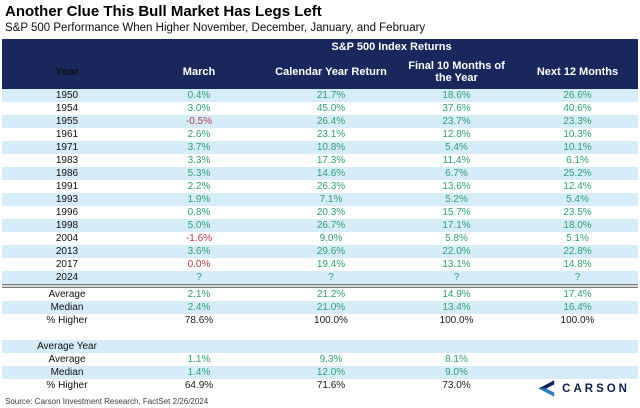 Image resolution: width=640 pixels, height=408 pixels. I want to click on value-cell: 22.0%, so click(456, 251).